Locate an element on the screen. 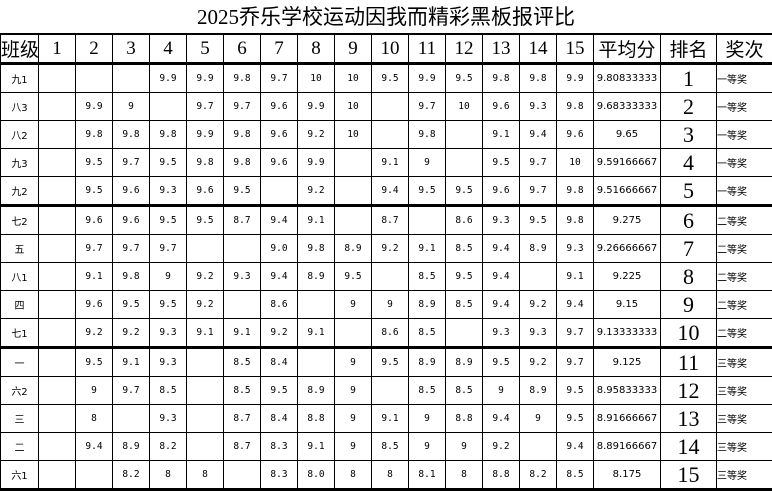 The height and width of the screenshot is (491, 772). rank-cell: 8 is located at coordinates (689, 277).